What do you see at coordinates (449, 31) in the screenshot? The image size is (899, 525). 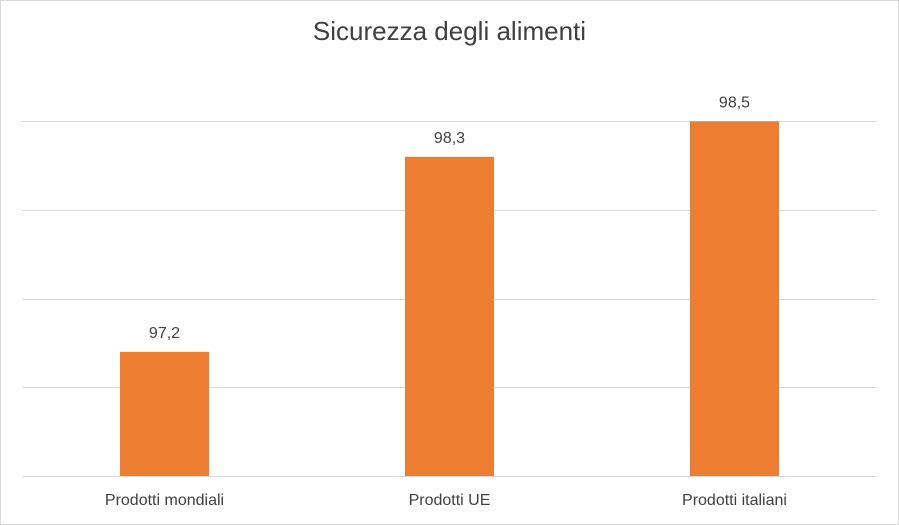 I see `chart-title: Sicurezza degli alimenti` at bounding box center [449, 31].